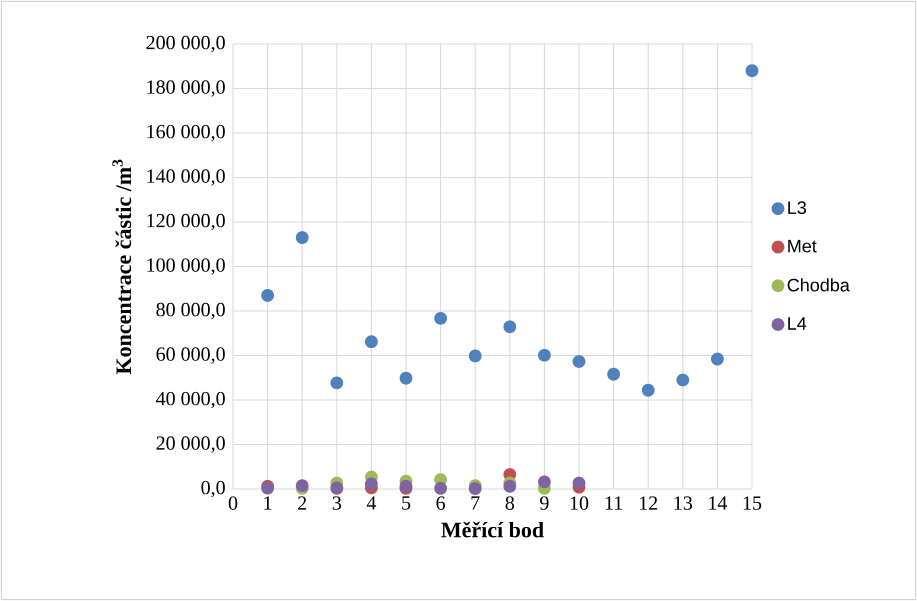 This screenshot has height=601, width=917. Describe the element at coordinates (476, 503) in the screenshot. I see `x-tick-label: 7` at that location.